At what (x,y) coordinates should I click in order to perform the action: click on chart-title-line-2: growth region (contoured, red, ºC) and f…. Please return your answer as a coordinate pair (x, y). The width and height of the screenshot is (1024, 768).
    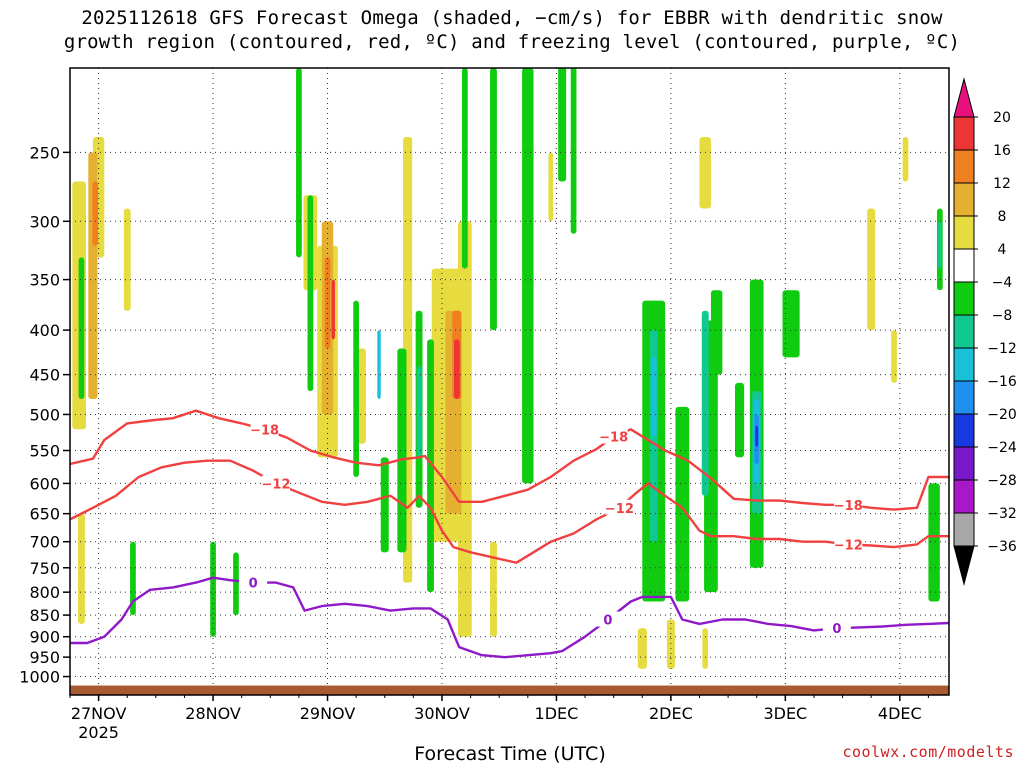
    Looking at the image, I should click on (512, 42).